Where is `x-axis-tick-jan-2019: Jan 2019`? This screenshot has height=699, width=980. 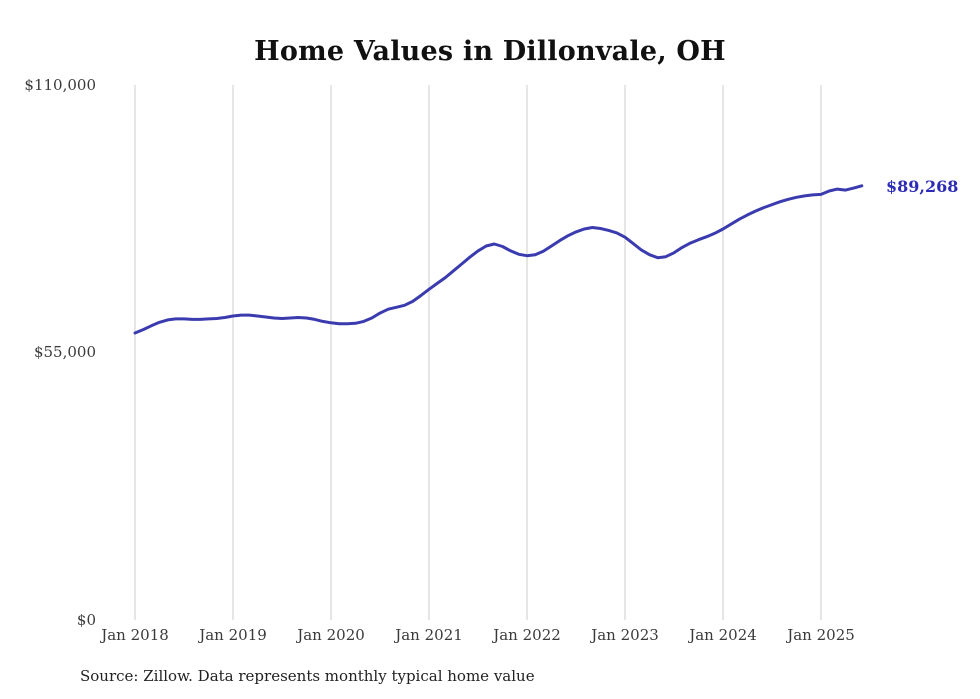 x-axis-tick-jan-2019: Jan 2019 is located at coordinates (233, 635).